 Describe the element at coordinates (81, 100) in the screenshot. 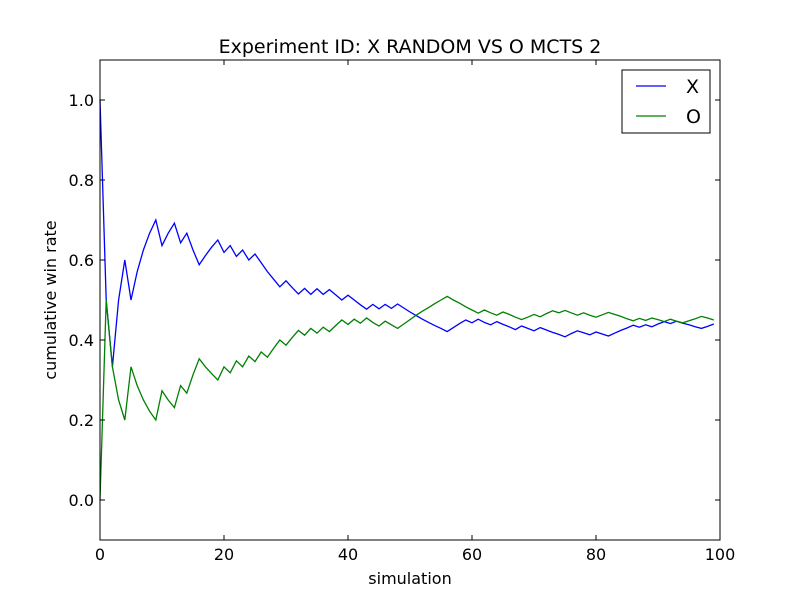

I see `y-tick-label: 1.0` at that location.